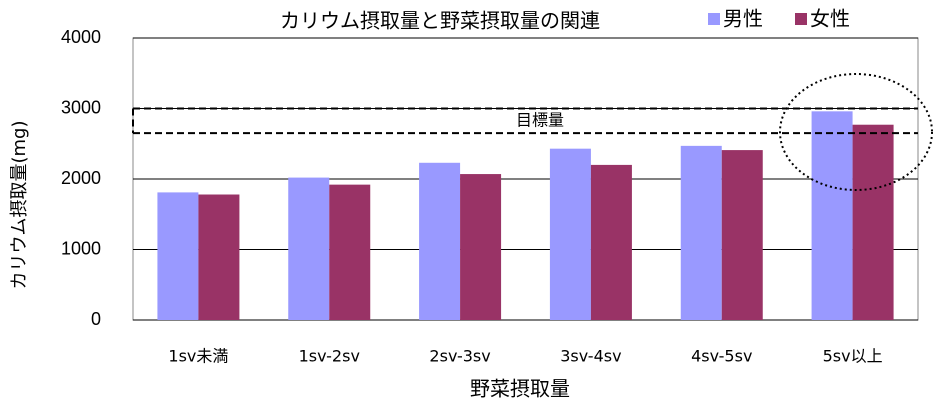 The image size is (935, 405). I want to click on chart-title: カリウム摂取量と野菜摂取量の関連, so click(440, 21).